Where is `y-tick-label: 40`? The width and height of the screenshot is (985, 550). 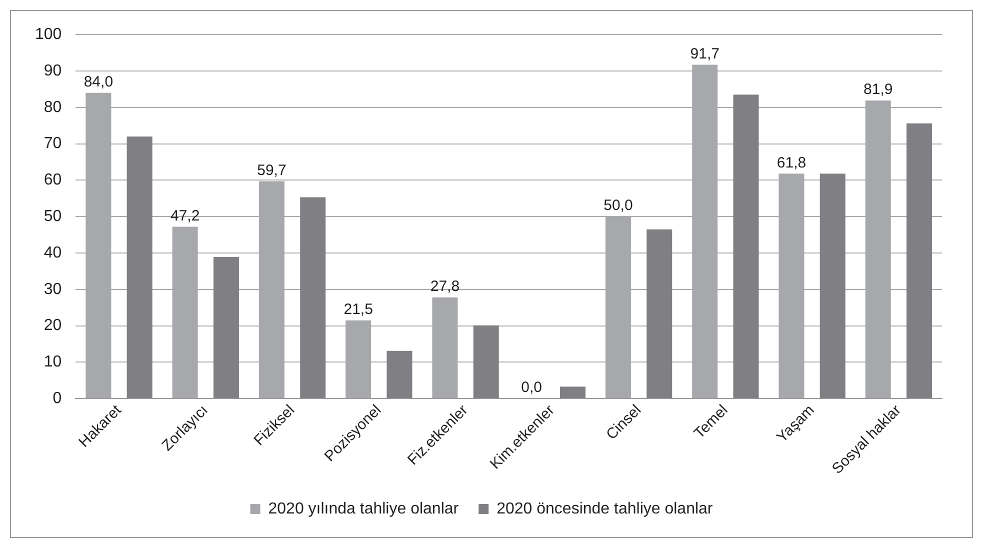 y-tick-label: 40 is located at coordinates (53, 253).